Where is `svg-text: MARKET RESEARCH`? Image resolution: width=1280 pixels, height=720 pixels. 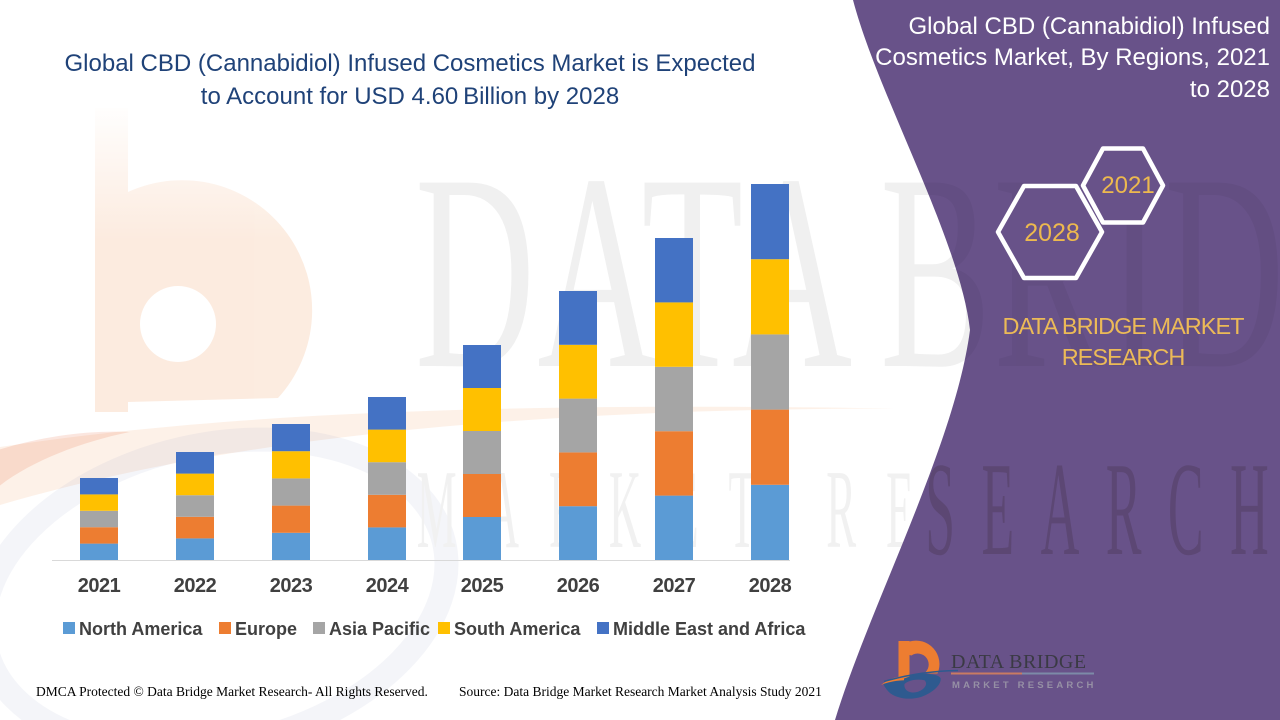 svg-text: MARKET RESEARCH is located at coordinates (1024, 685).